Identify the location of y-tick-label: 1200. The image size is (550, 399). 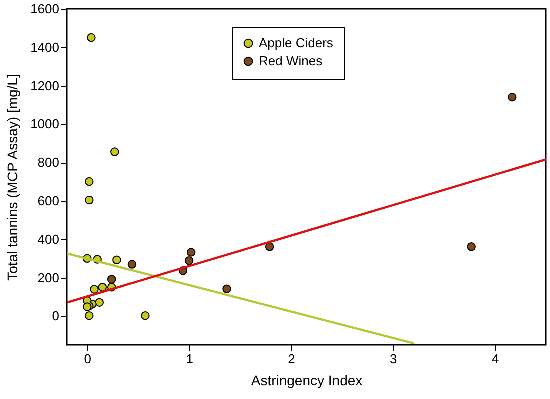
(45, 86).